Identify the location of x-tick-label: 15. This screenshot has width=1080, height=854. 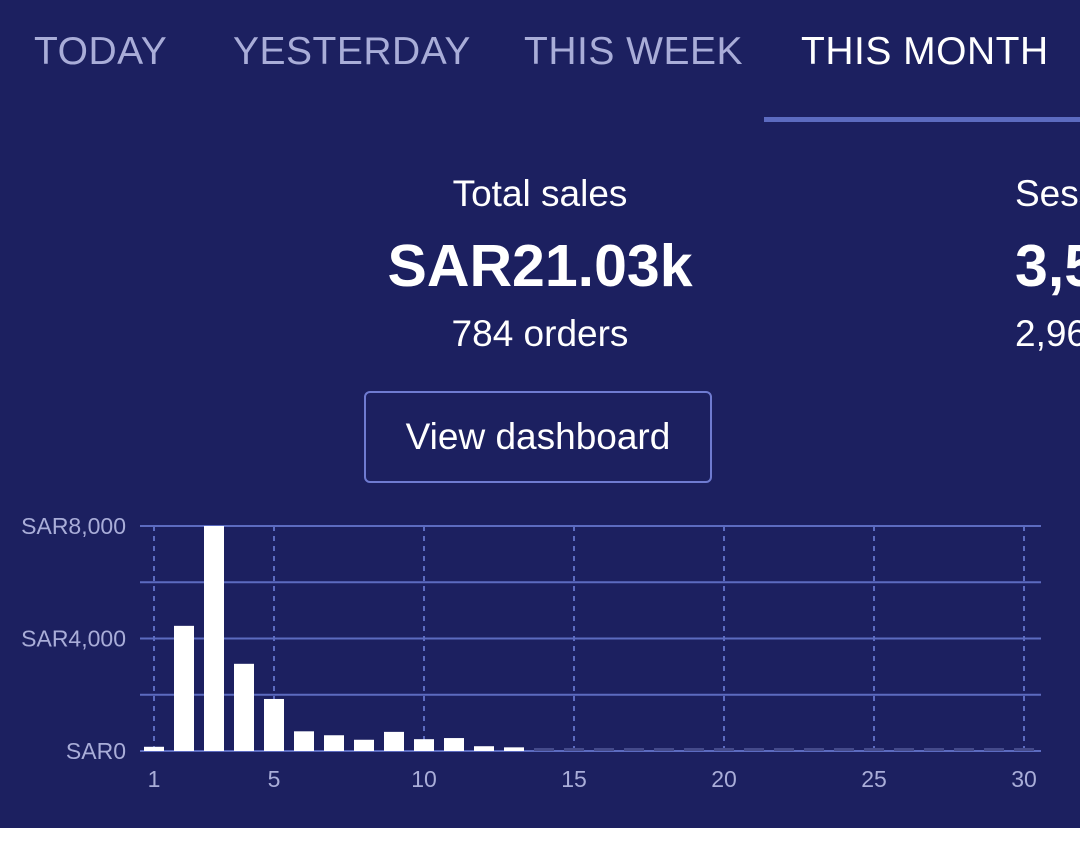
(574, 779).